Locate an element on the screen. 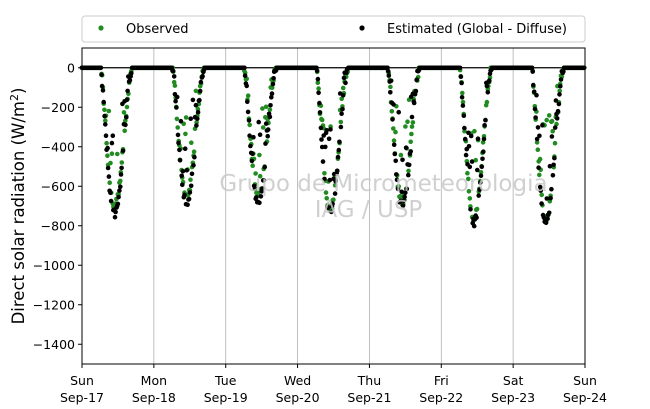 Image resolution: width=650 pixels, height=409 pixels. x-tick-label: Fri Sep-22 is located at coordinates (441, 389).